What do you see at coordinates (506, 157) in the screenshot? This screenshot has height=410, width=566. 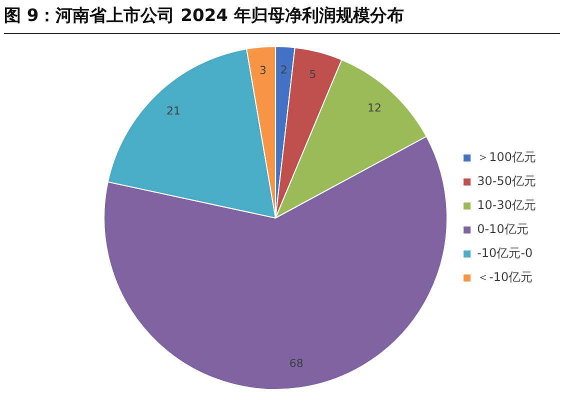 I see `legend-label: ＞100亿元` at bounding box center [506, 157].